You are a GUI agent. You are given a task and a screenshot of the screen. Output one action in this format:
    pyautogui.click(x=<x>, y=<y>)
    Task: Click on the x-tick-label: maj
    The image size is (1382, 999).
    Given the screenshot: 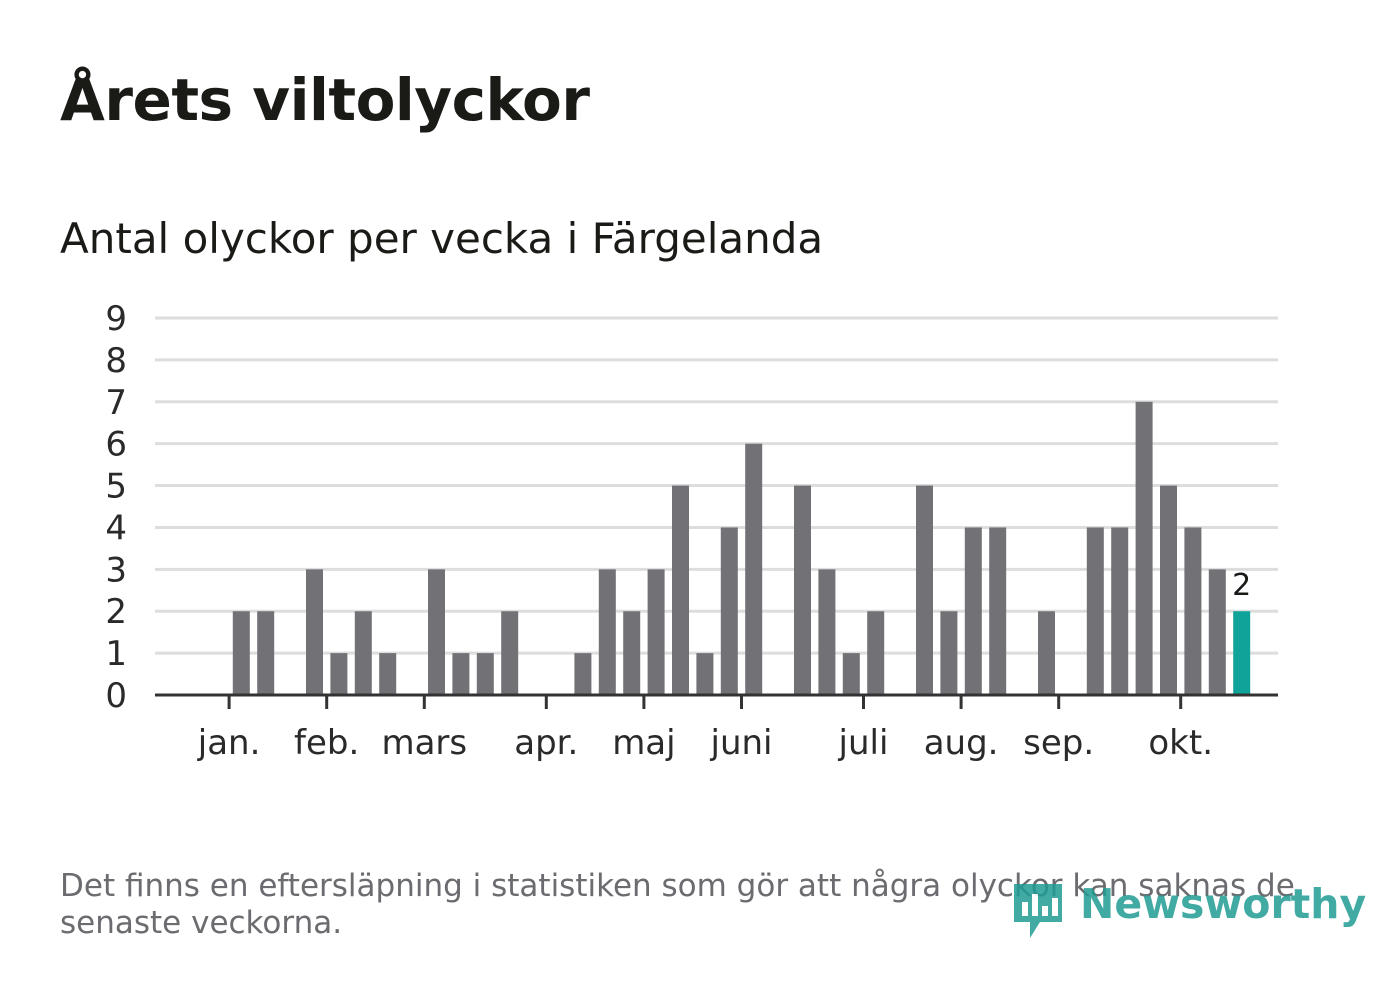 What is the action you would take?
    pyautogui.click(x=643, y=743)
    